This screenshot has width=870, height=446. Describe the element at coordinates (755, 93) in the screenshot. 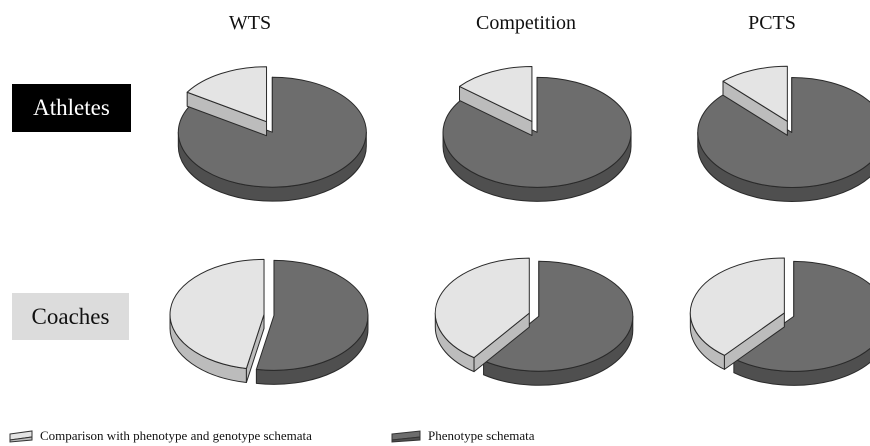

I see `pie-athletes-pcts-comparison-slice` at that location.